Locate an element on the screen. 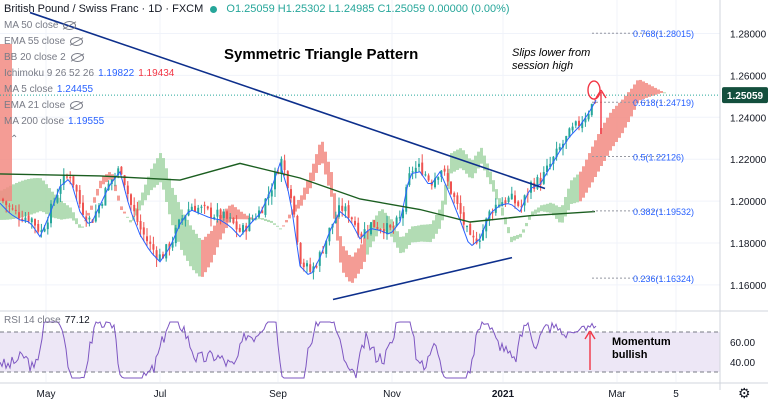  rsi-legend: RSI 14 close 77.12 is located at coordinates (47, 320).